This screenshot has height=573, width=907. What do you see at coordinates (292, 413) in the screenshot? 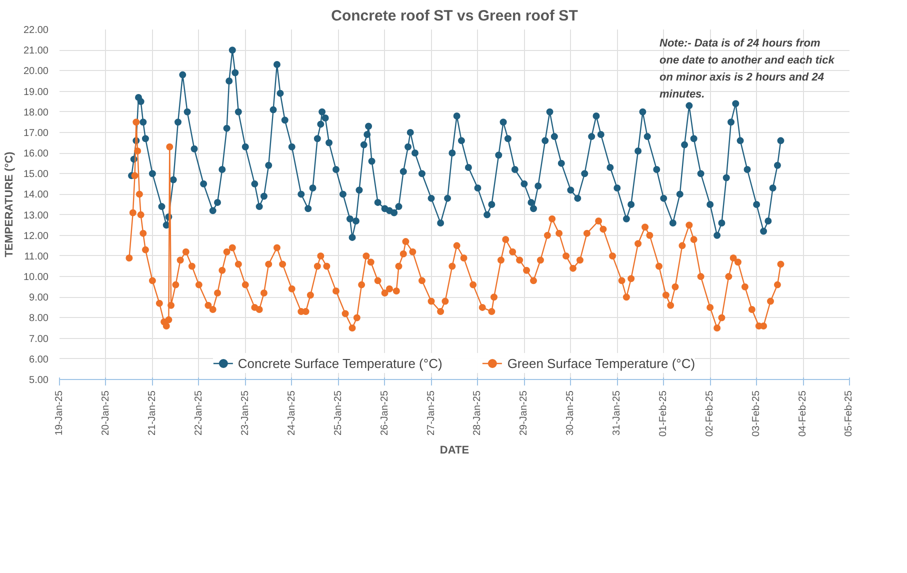
I see `x-tick-label: 24-Jan-25` at bounding box center [292, 413].